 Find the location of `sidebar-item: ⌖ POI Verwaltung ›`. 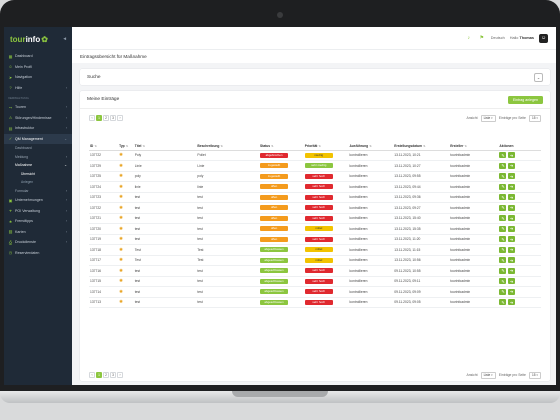

sidebar-item: ⌖ POI Verwaltung › is located at coordinates (38, 211).